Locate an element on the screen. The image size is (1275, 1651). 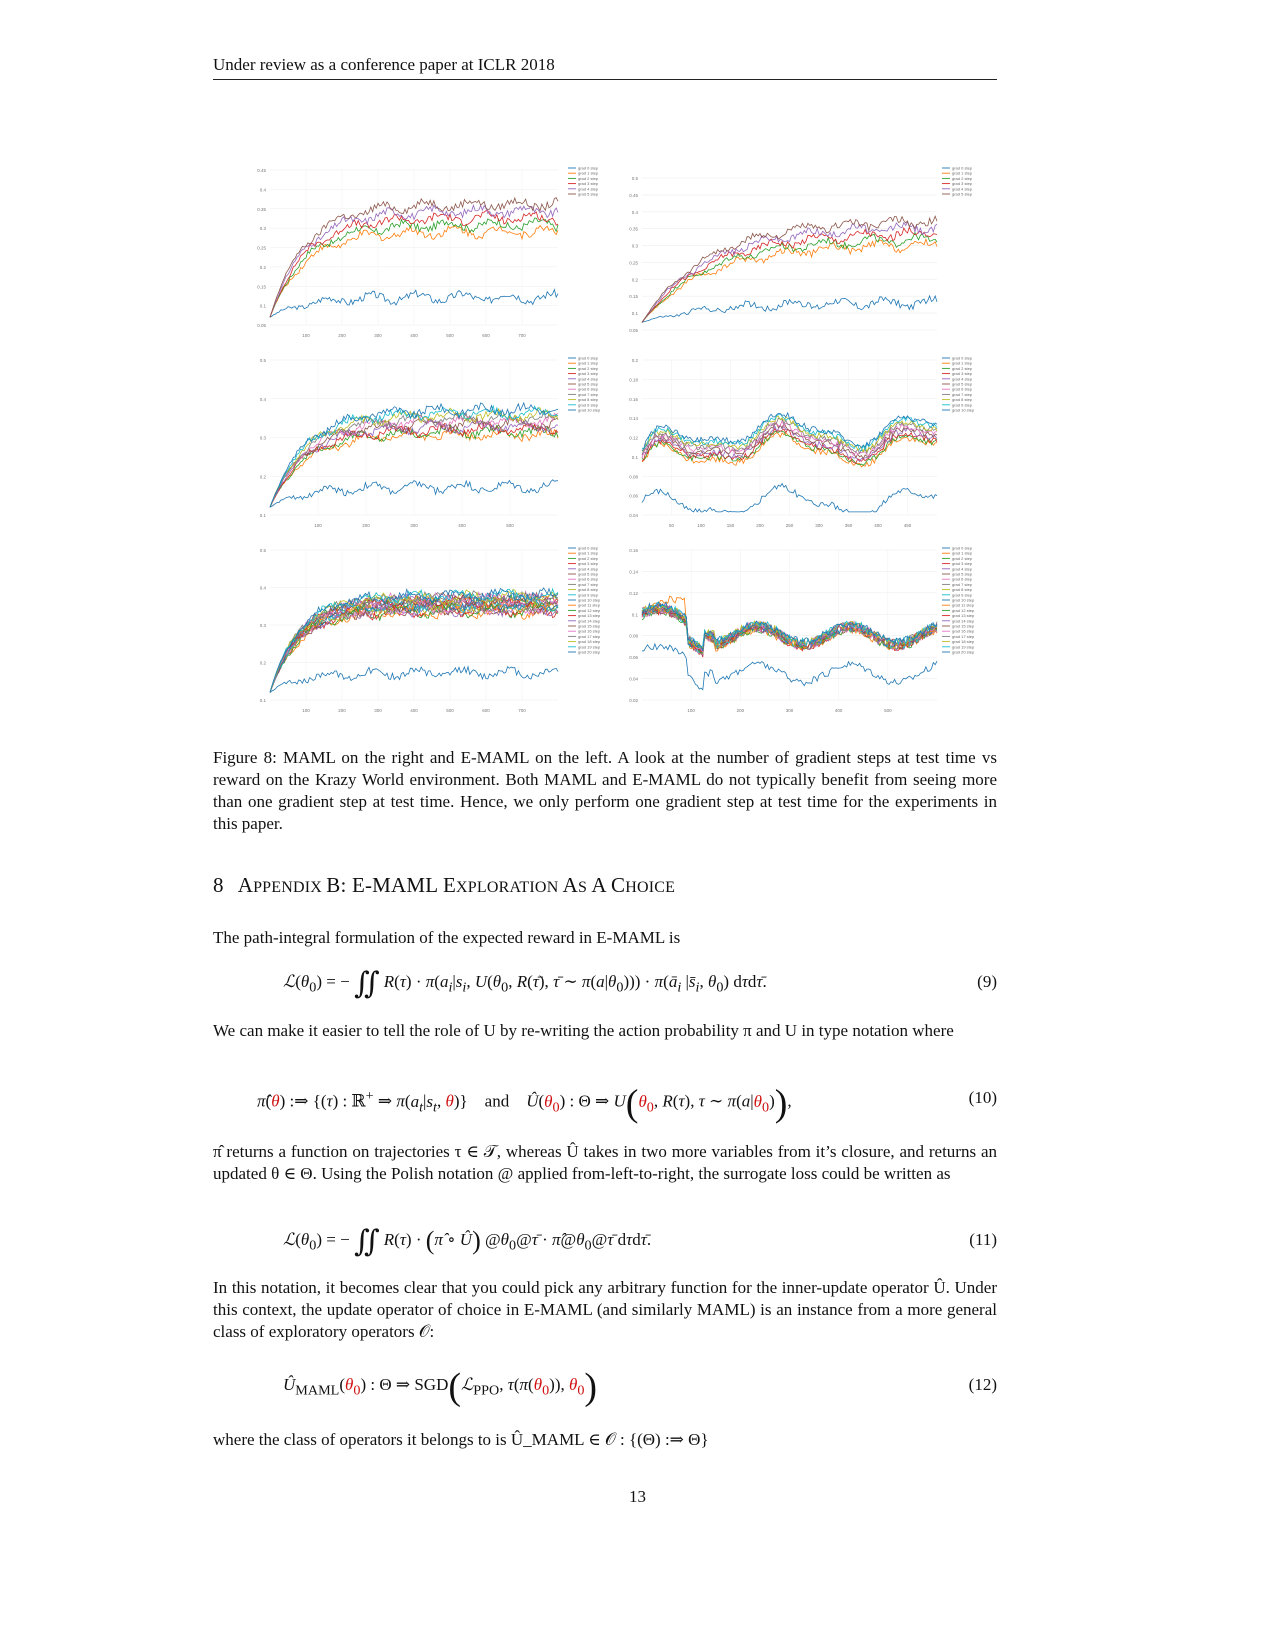
y-tick-label: 0.5 is located at coordinates (635, 178).